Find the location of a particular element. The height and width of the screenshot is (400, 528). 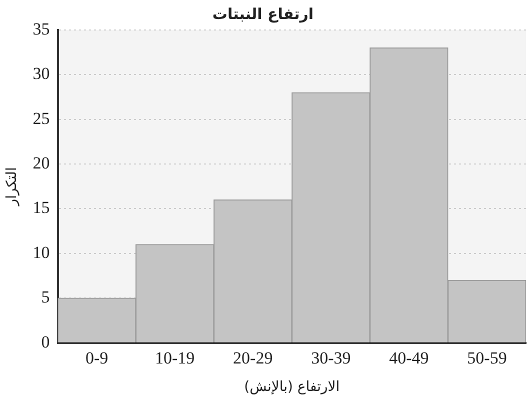

x-tick-label: 50-59 is located at coordinates (487, 358).